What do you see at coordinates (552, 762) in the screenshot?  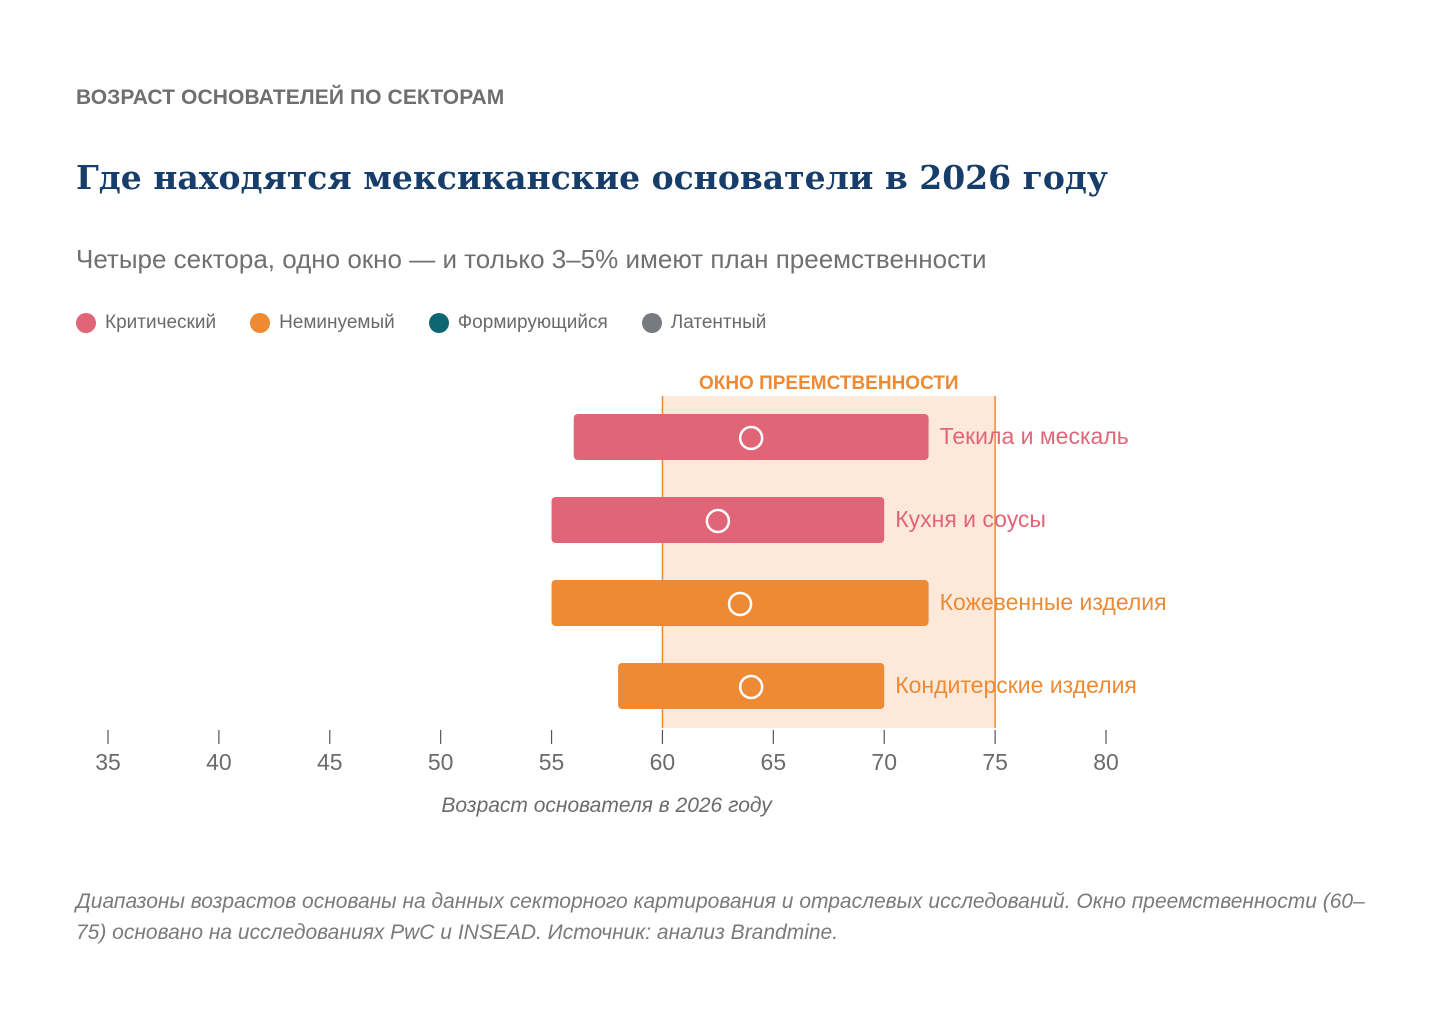 I see `x-tick-label: 55` at bounding box center [552, 762].